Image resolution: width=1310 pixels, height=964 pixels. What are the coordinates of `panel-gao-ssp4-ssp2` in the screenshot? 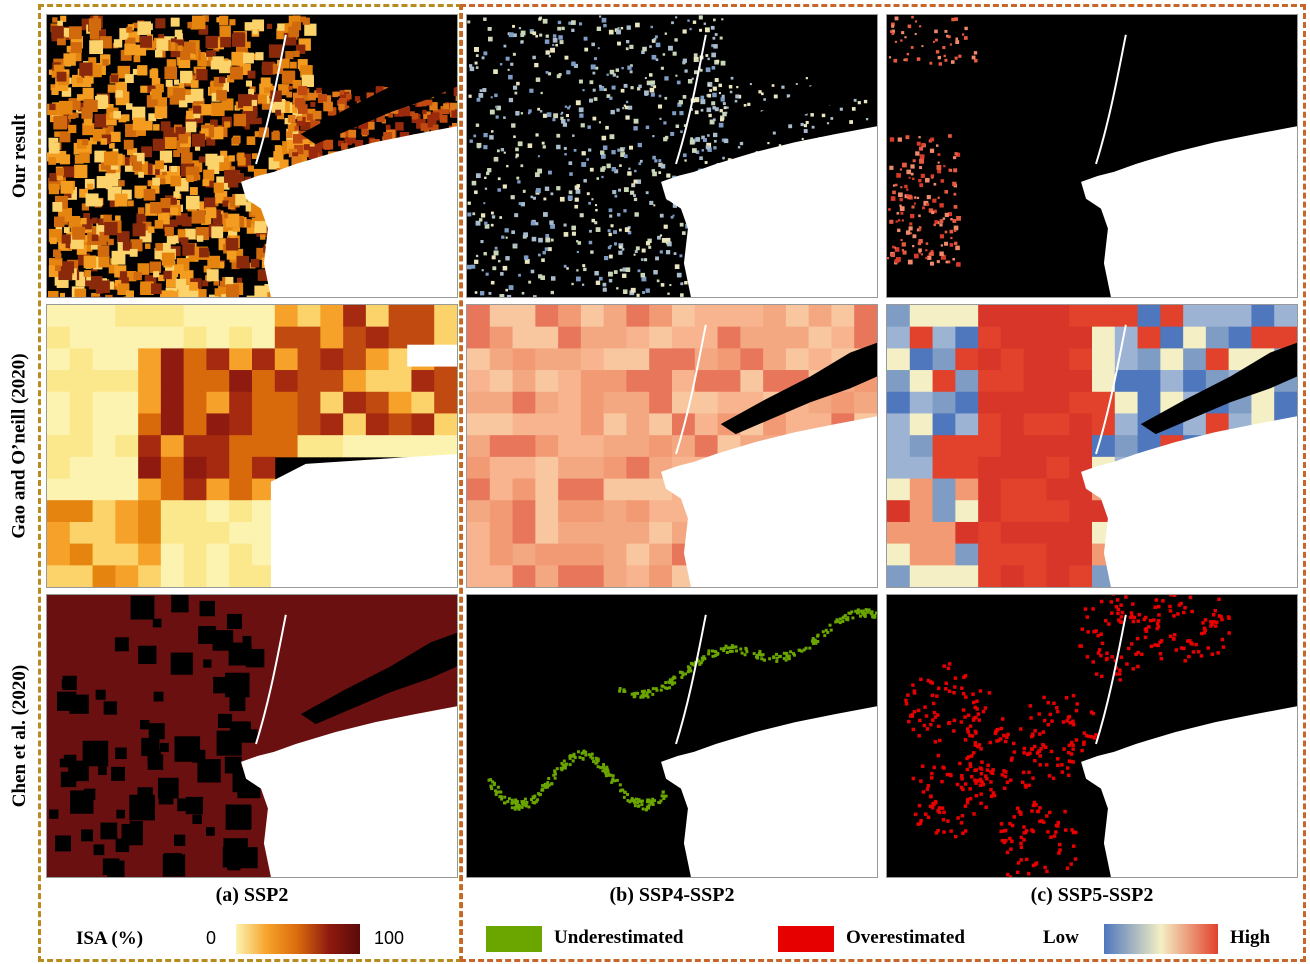 It's located at (672, 446).